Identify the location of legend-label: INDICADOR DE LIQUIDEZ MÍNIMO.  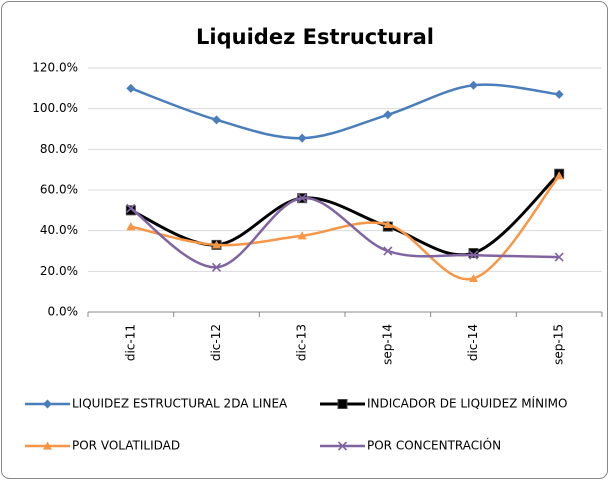
(467, 403).